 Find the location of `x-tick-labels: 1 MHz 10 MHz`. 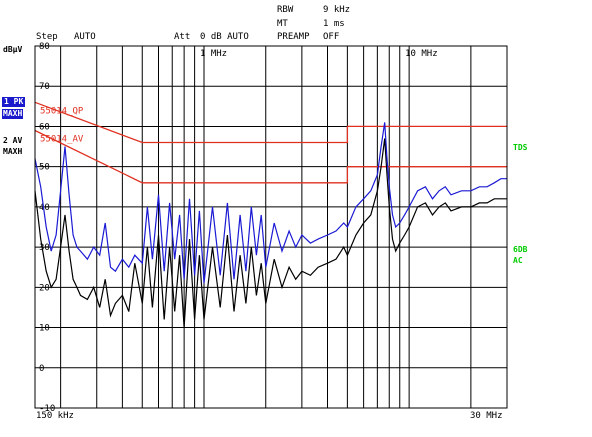

x-tick-labels: 1 MHz 10 MHz is located at coordinates (319, 54).